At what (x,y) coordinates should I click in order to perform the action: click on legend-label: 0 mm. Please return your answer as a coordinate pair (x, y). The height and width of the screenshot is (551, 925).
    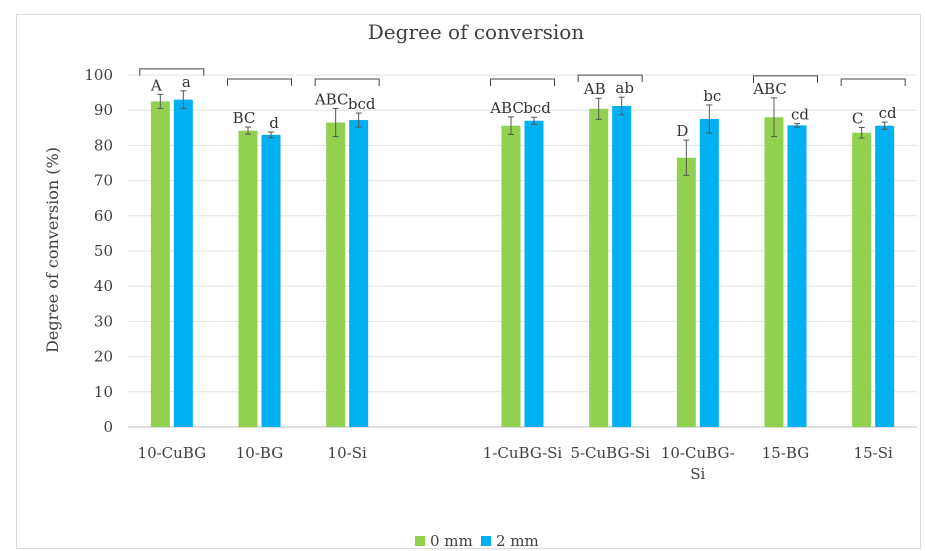
    Looking at the image, I should click on (451, 541).